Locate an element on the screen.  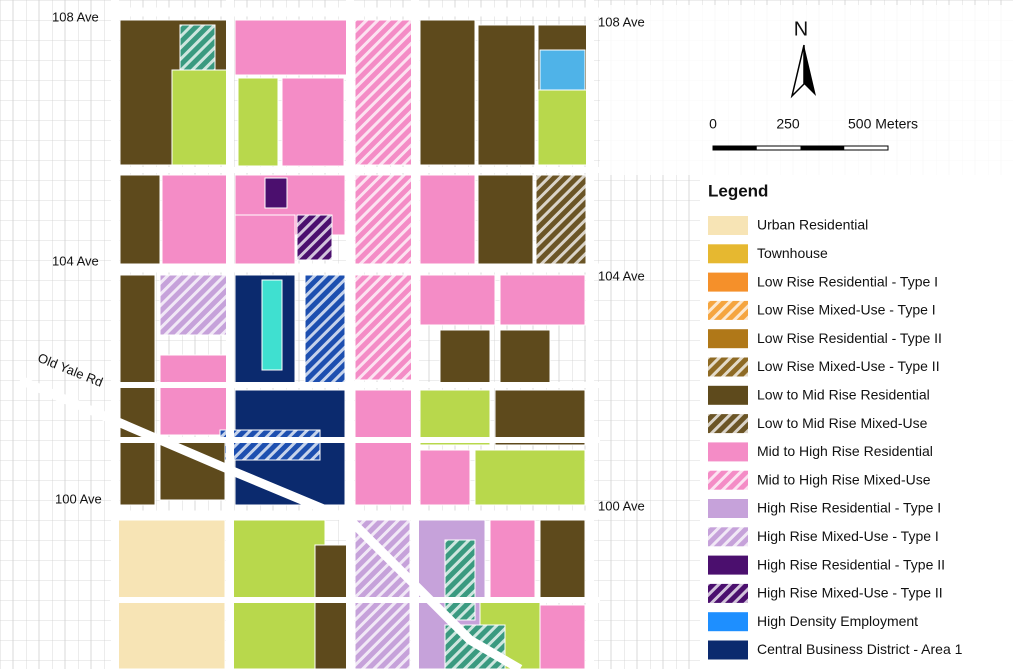
legend-label: High Rise Mixed-Use - Type I is located at coordinates (848, 536).